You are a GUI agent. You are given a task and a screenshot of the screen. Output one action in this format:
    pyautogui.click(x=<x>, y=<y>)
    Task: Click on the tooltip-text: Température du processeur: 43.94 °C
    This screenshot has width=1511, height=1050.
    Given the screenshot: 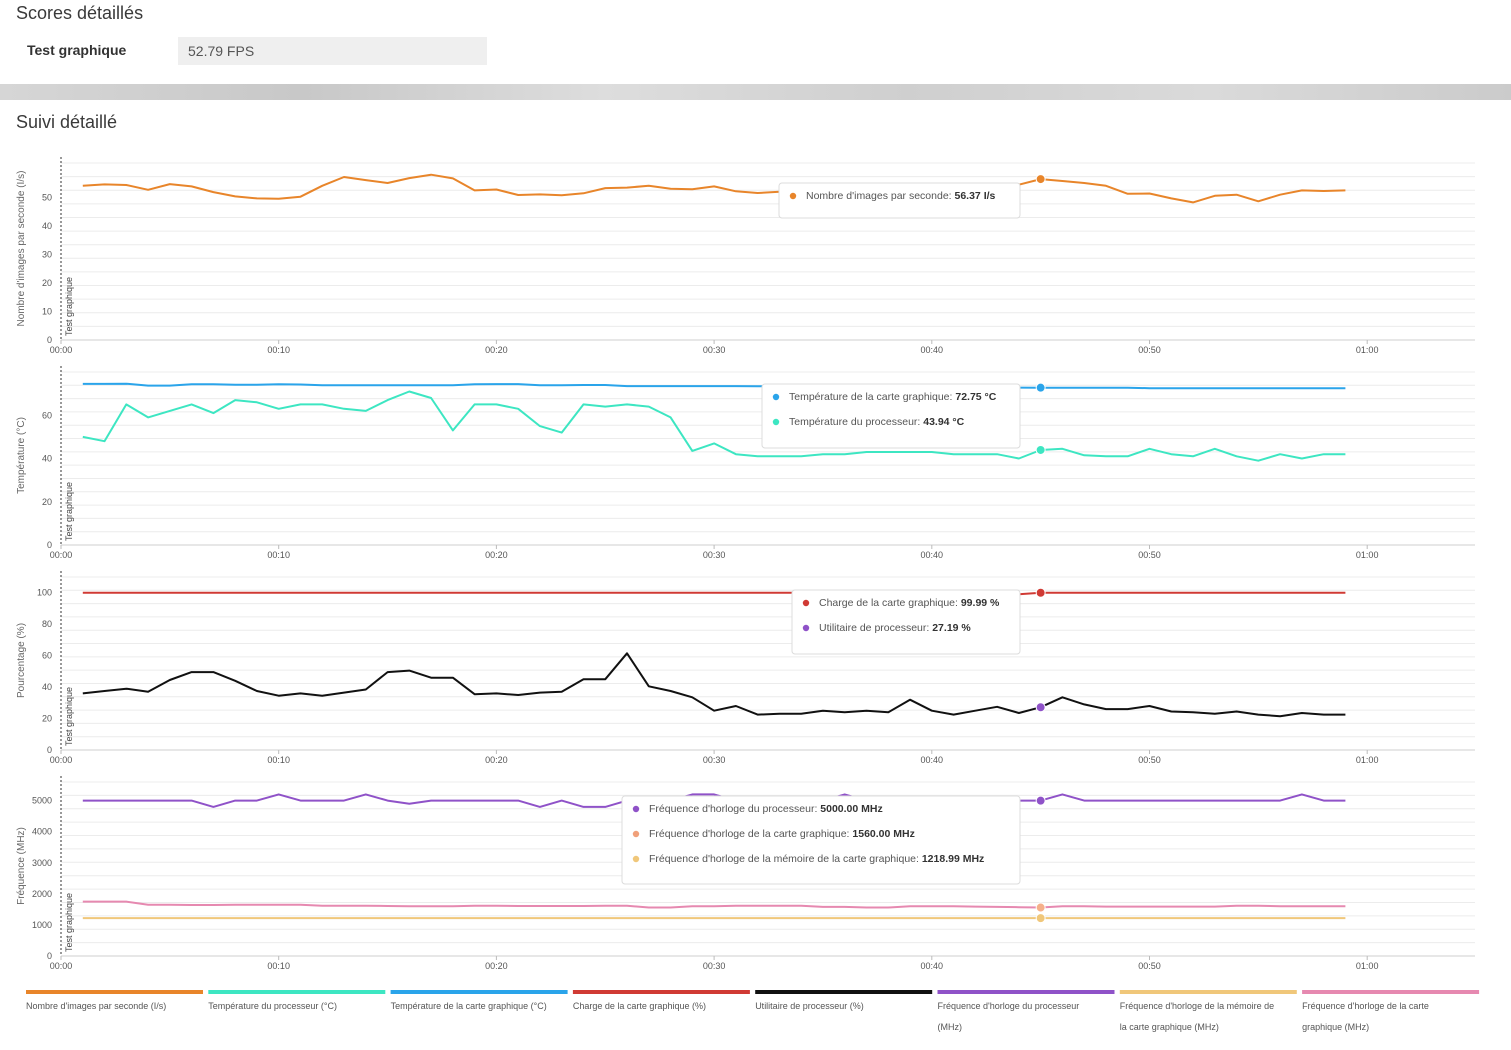 What is the action you would take?
    pyautogui.click(x=877, y=422)
    